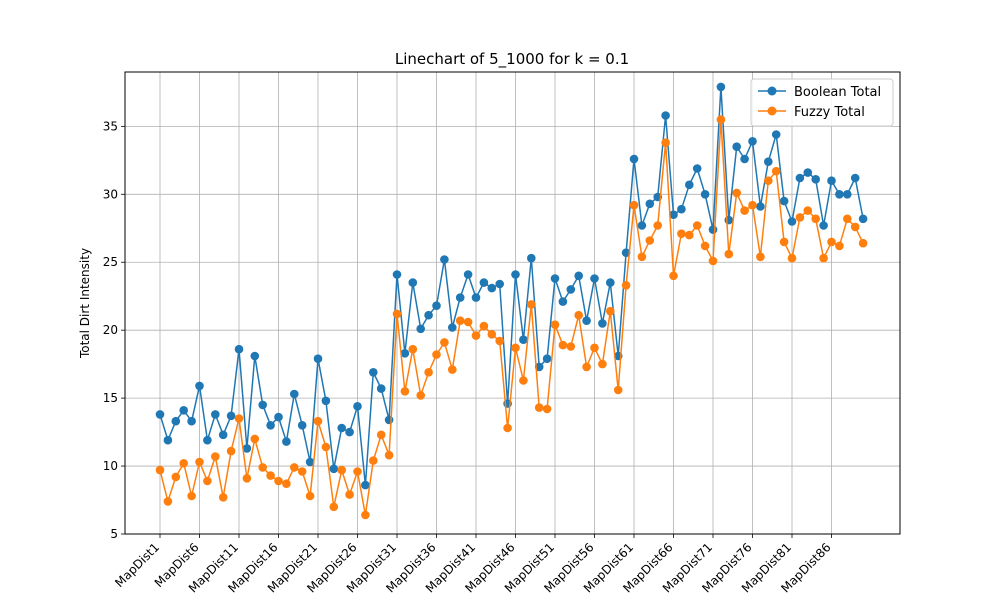 This screenshot has width=1000, height=600. Describe the element at coordinates (110, 126) in the screenshot. I see `y-tick-label: 35` at that location.